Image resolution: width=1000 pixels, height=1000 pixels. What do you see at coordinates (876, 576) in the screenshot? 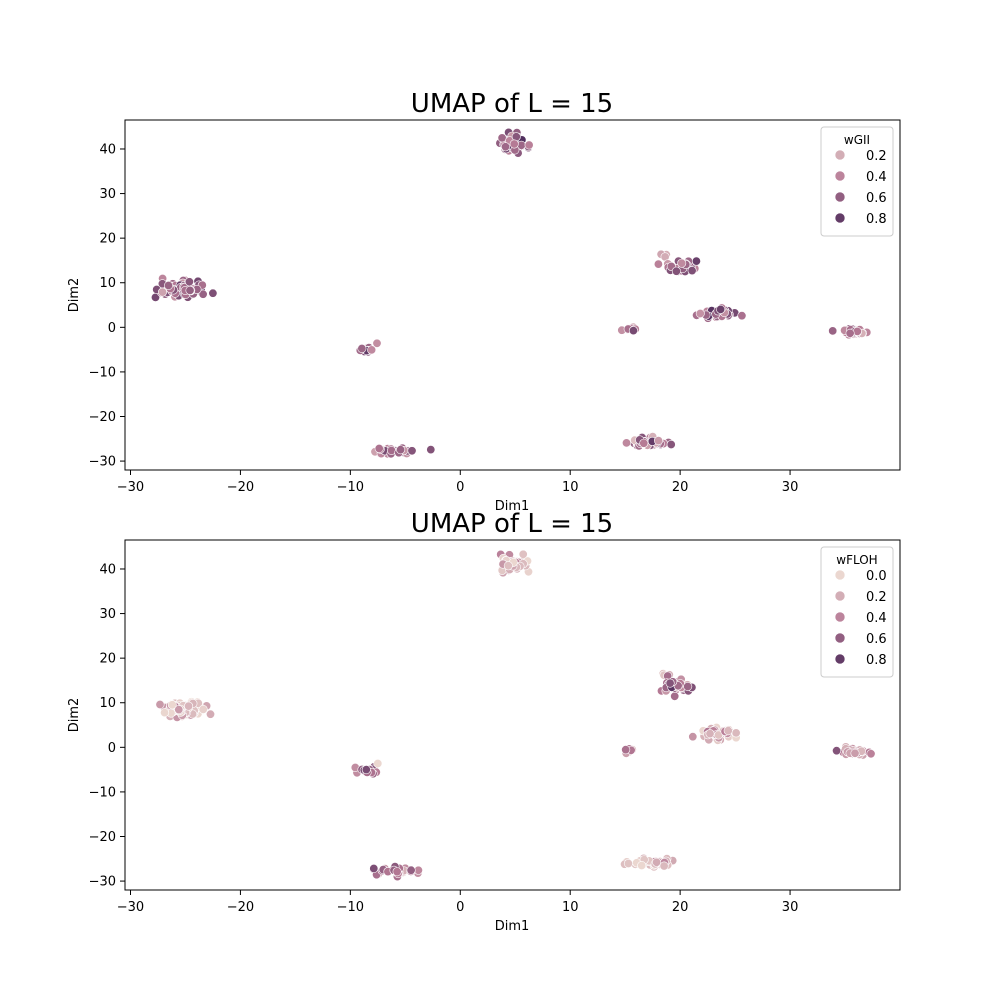
I see `legend-label: 0.0` at bounding box center [876, 576].